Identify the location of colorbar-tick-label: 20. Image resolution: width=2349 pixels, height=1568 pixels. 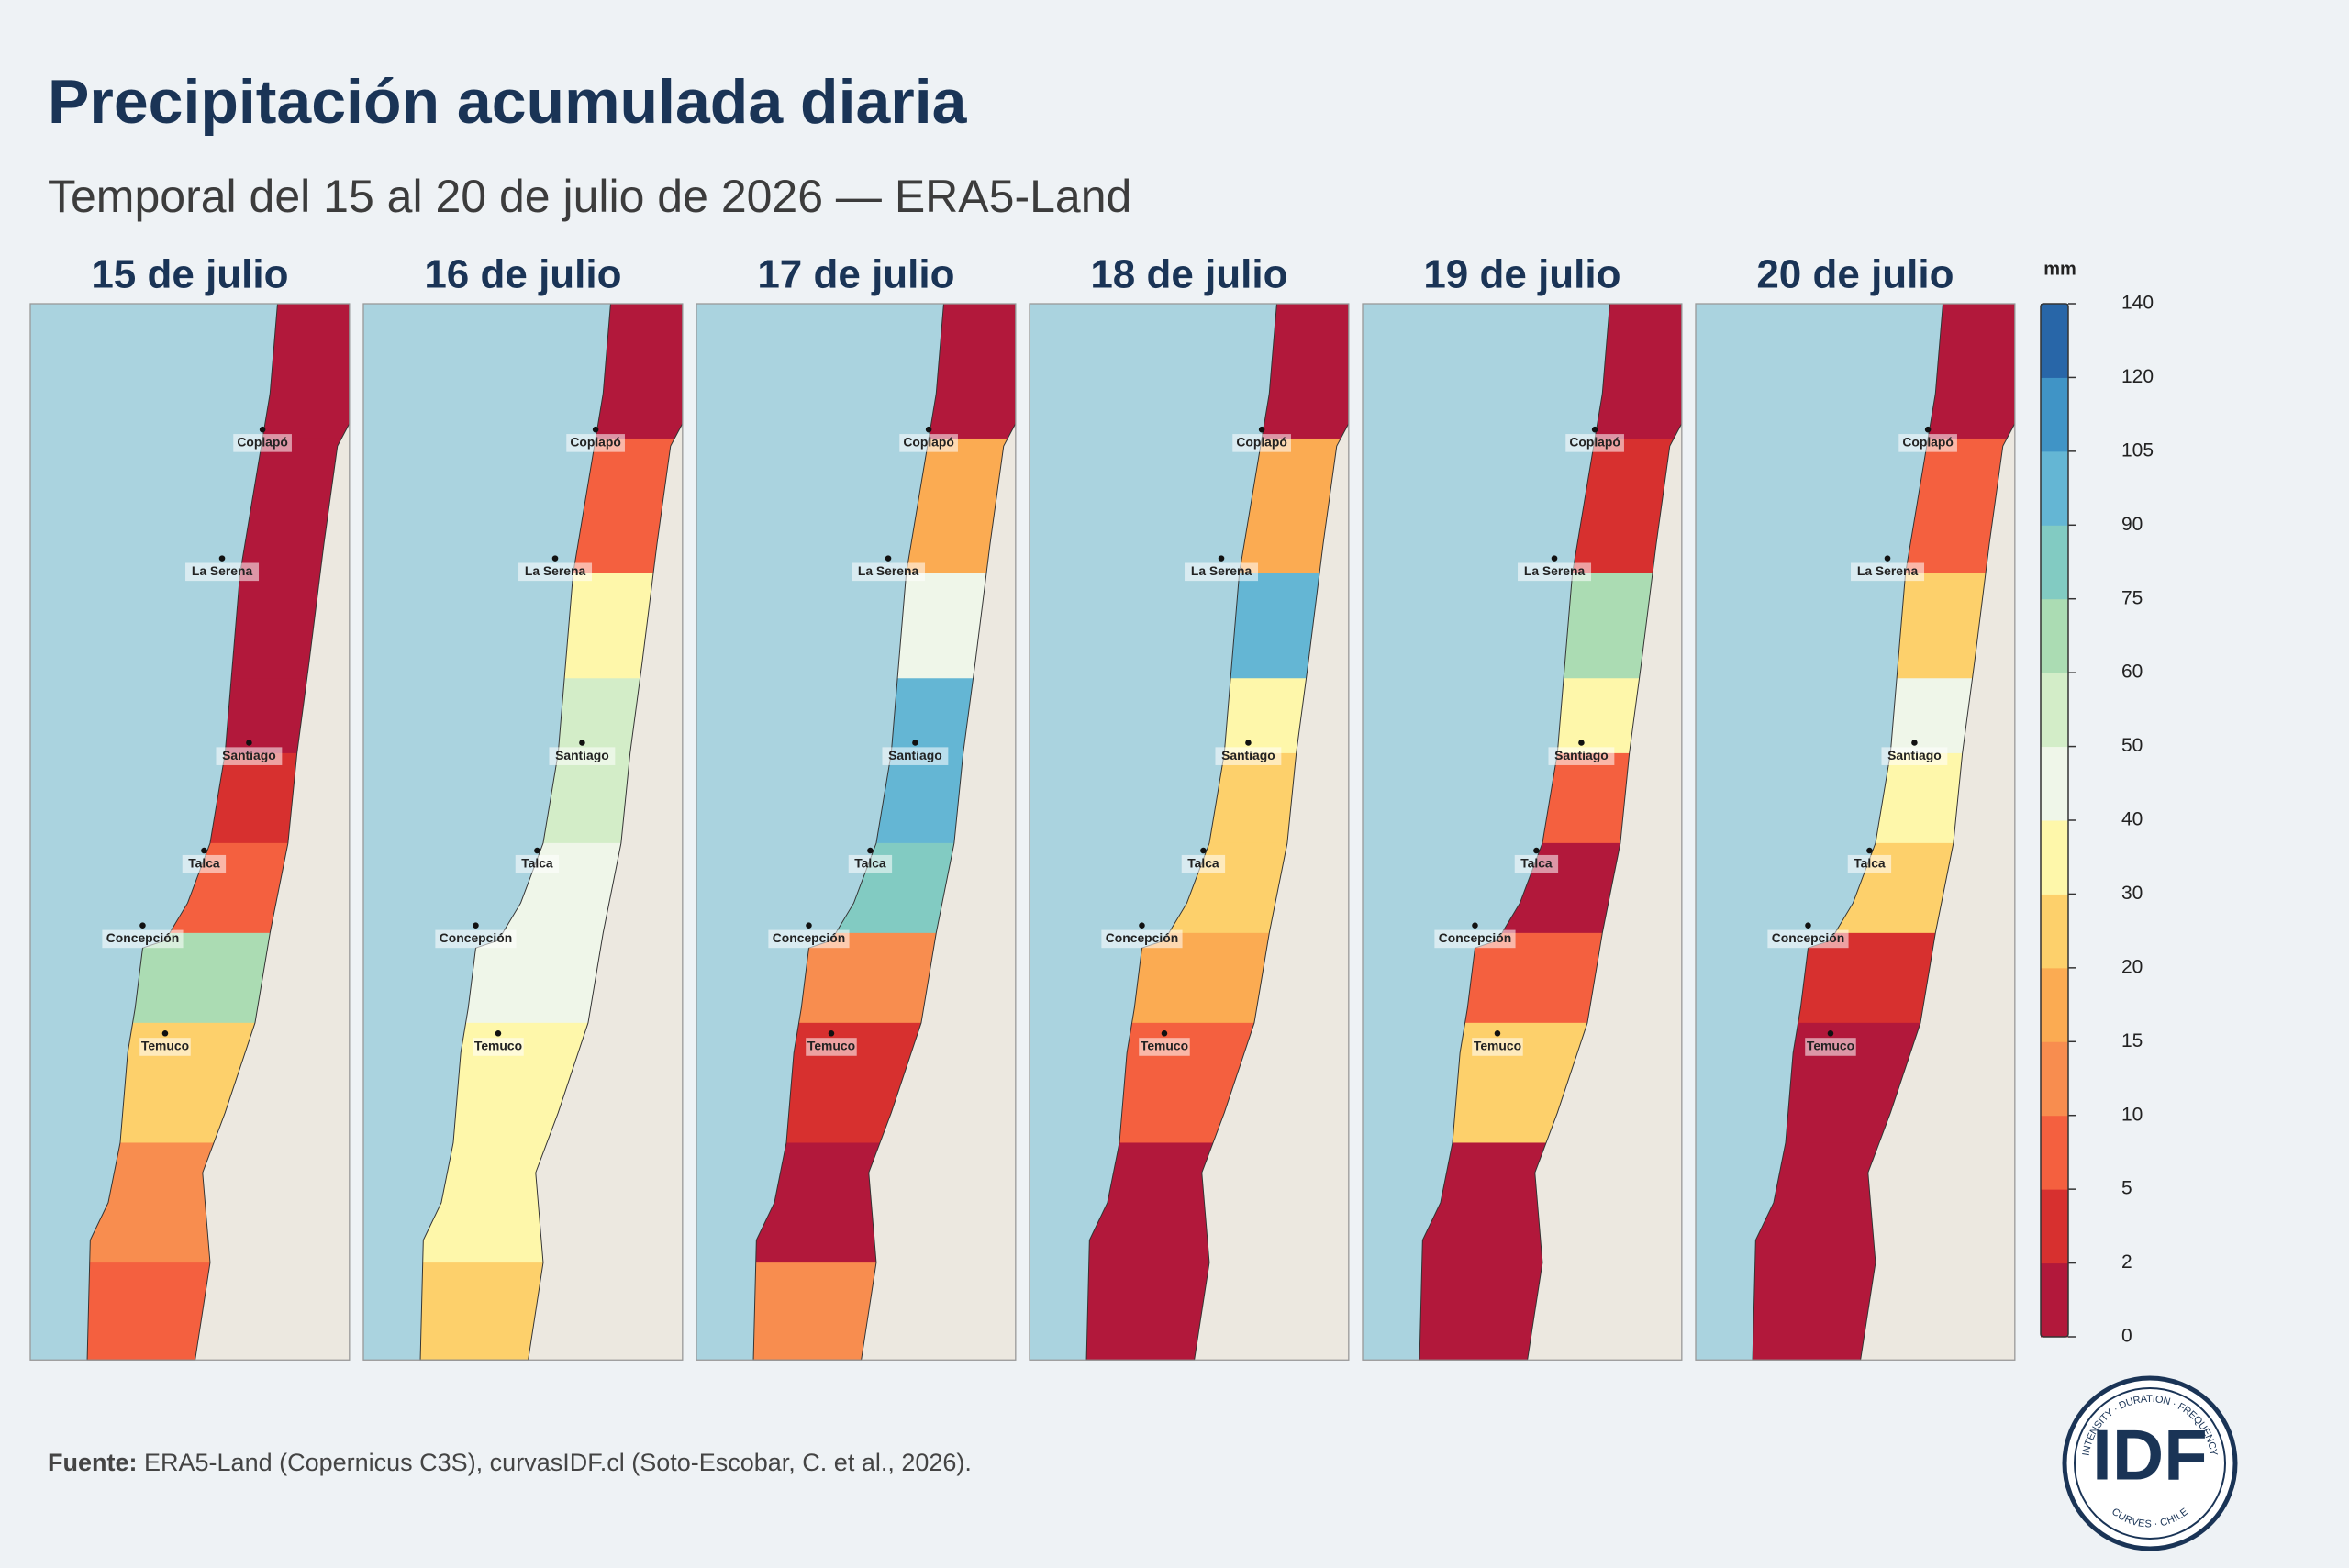
(2132, 966).